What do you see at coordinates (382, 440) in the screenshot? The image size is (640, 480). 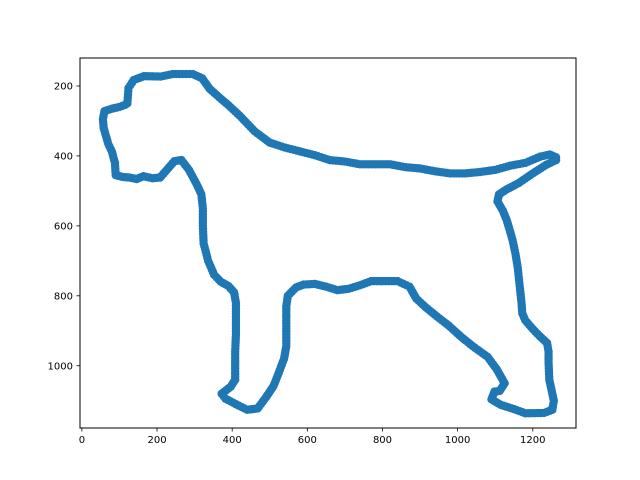 I see `x-tick-label: 800` at bounding box center [382, 440].